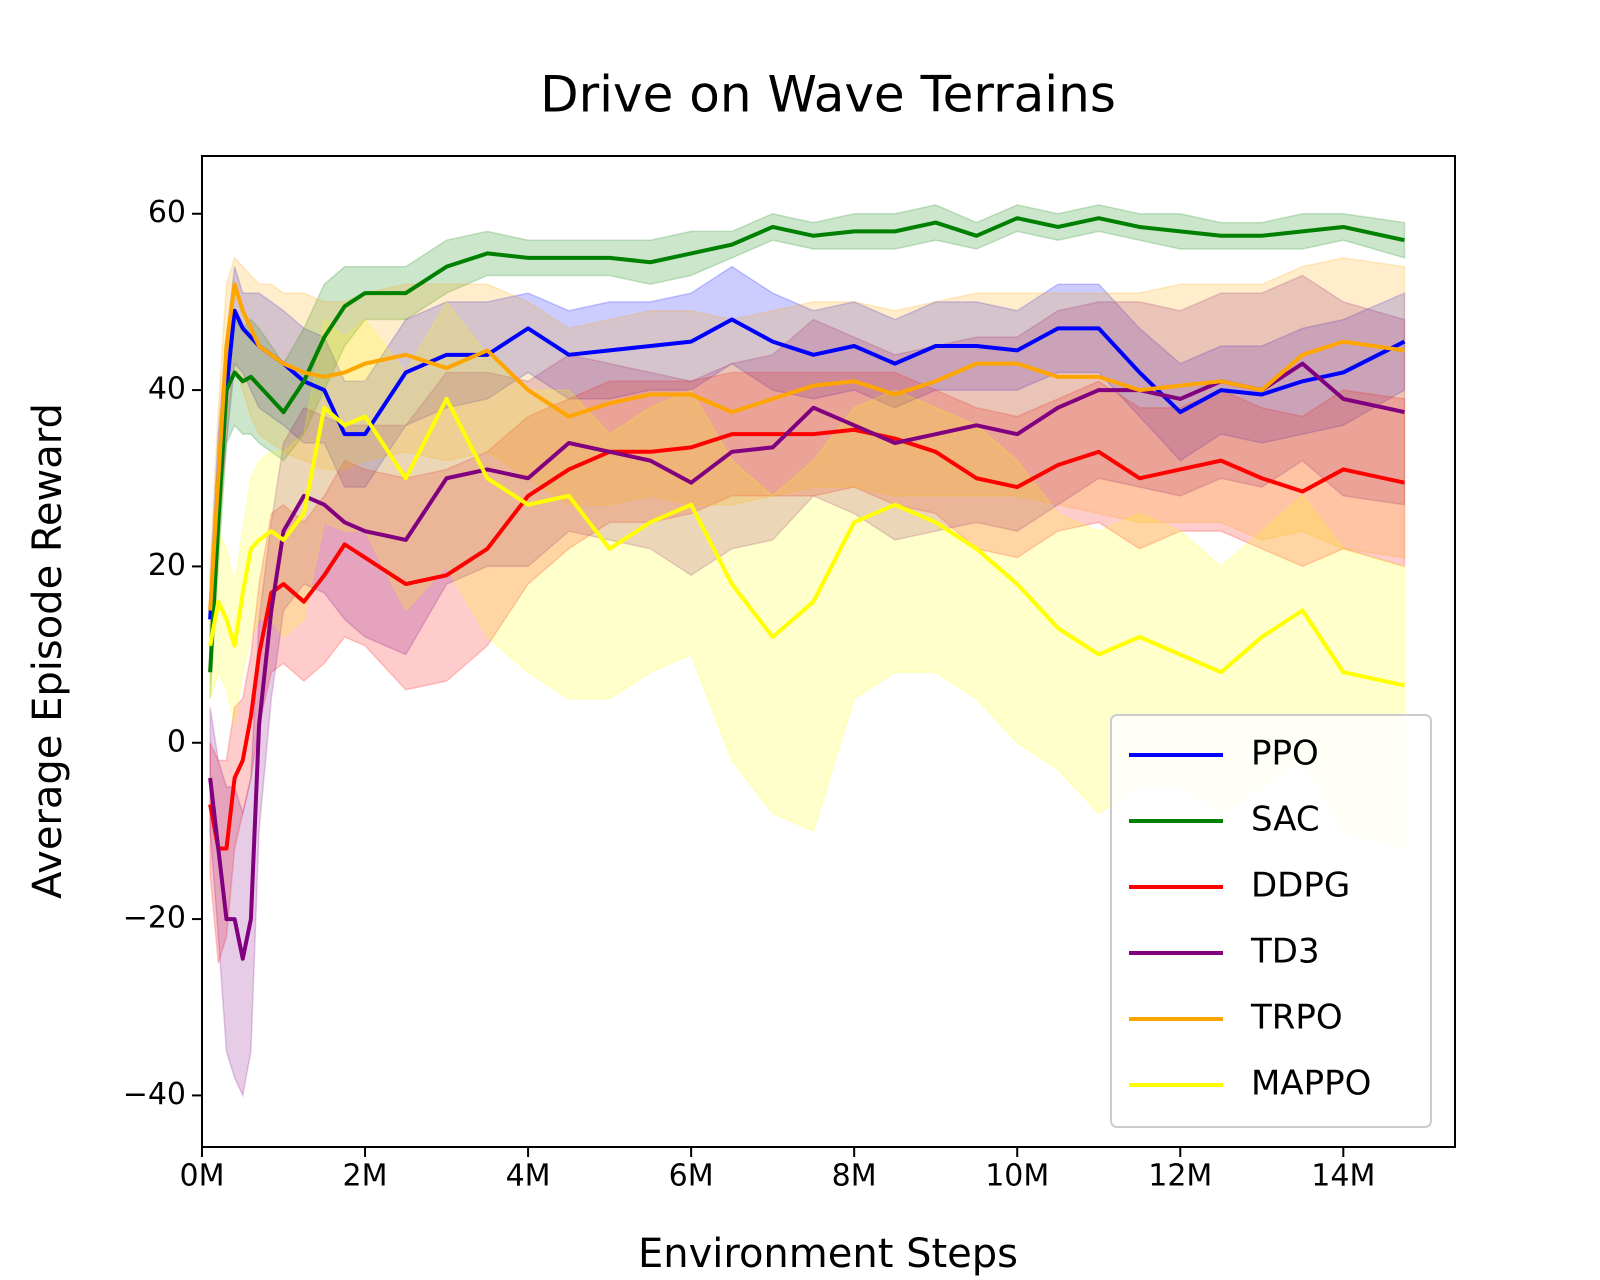 This screenshot has height=1280, width=1600. What do you see at coordinates (854, 1176) in the screenshot?
I see `x-tick-label: 8M` at bounding box center [854, 1176].